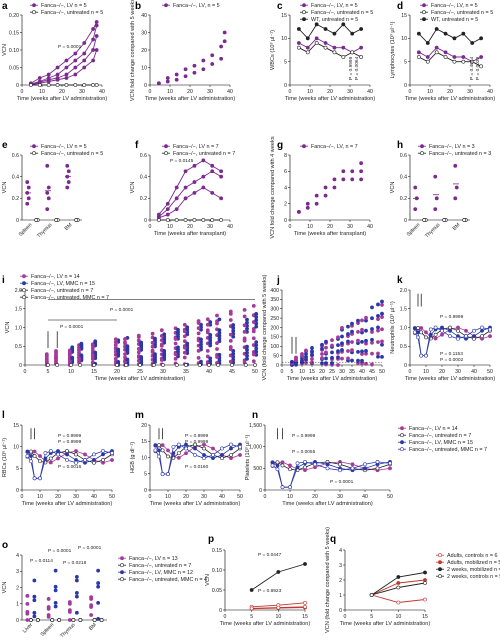 This screenshot has height=640, width=500. Describe the element at coordinates (451, 354) in the screenshot. I see `p-value-annotation: P = 0.1153` at that location.